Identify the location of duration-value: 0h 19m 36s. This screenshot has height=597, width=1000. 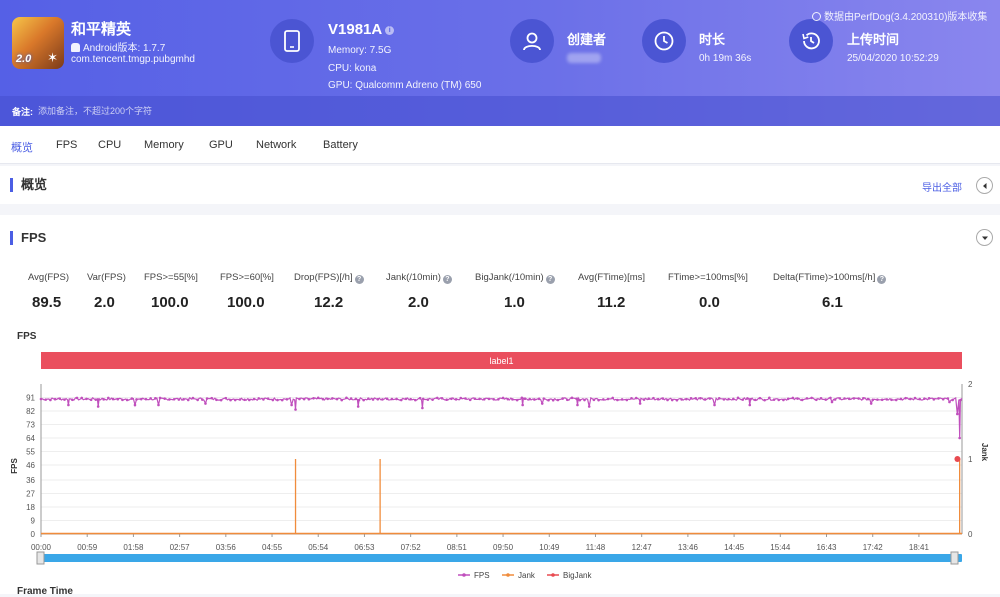
(725, 58).